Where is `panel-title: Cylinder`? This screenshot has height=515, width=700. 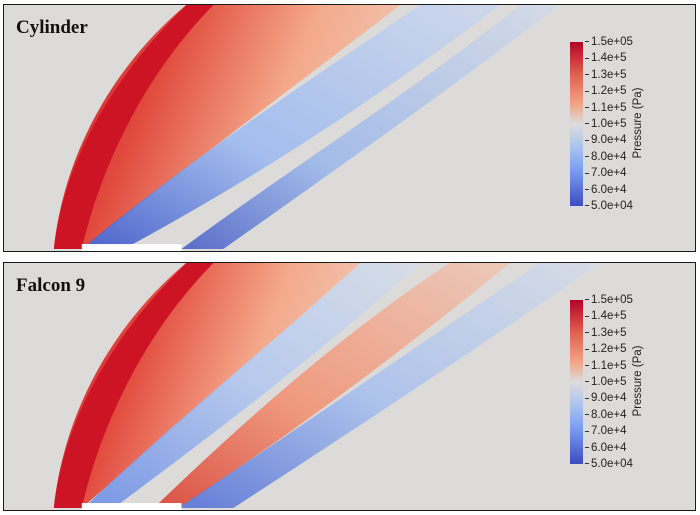 panel-title: Cylinder is located at coordinates (52, 27).